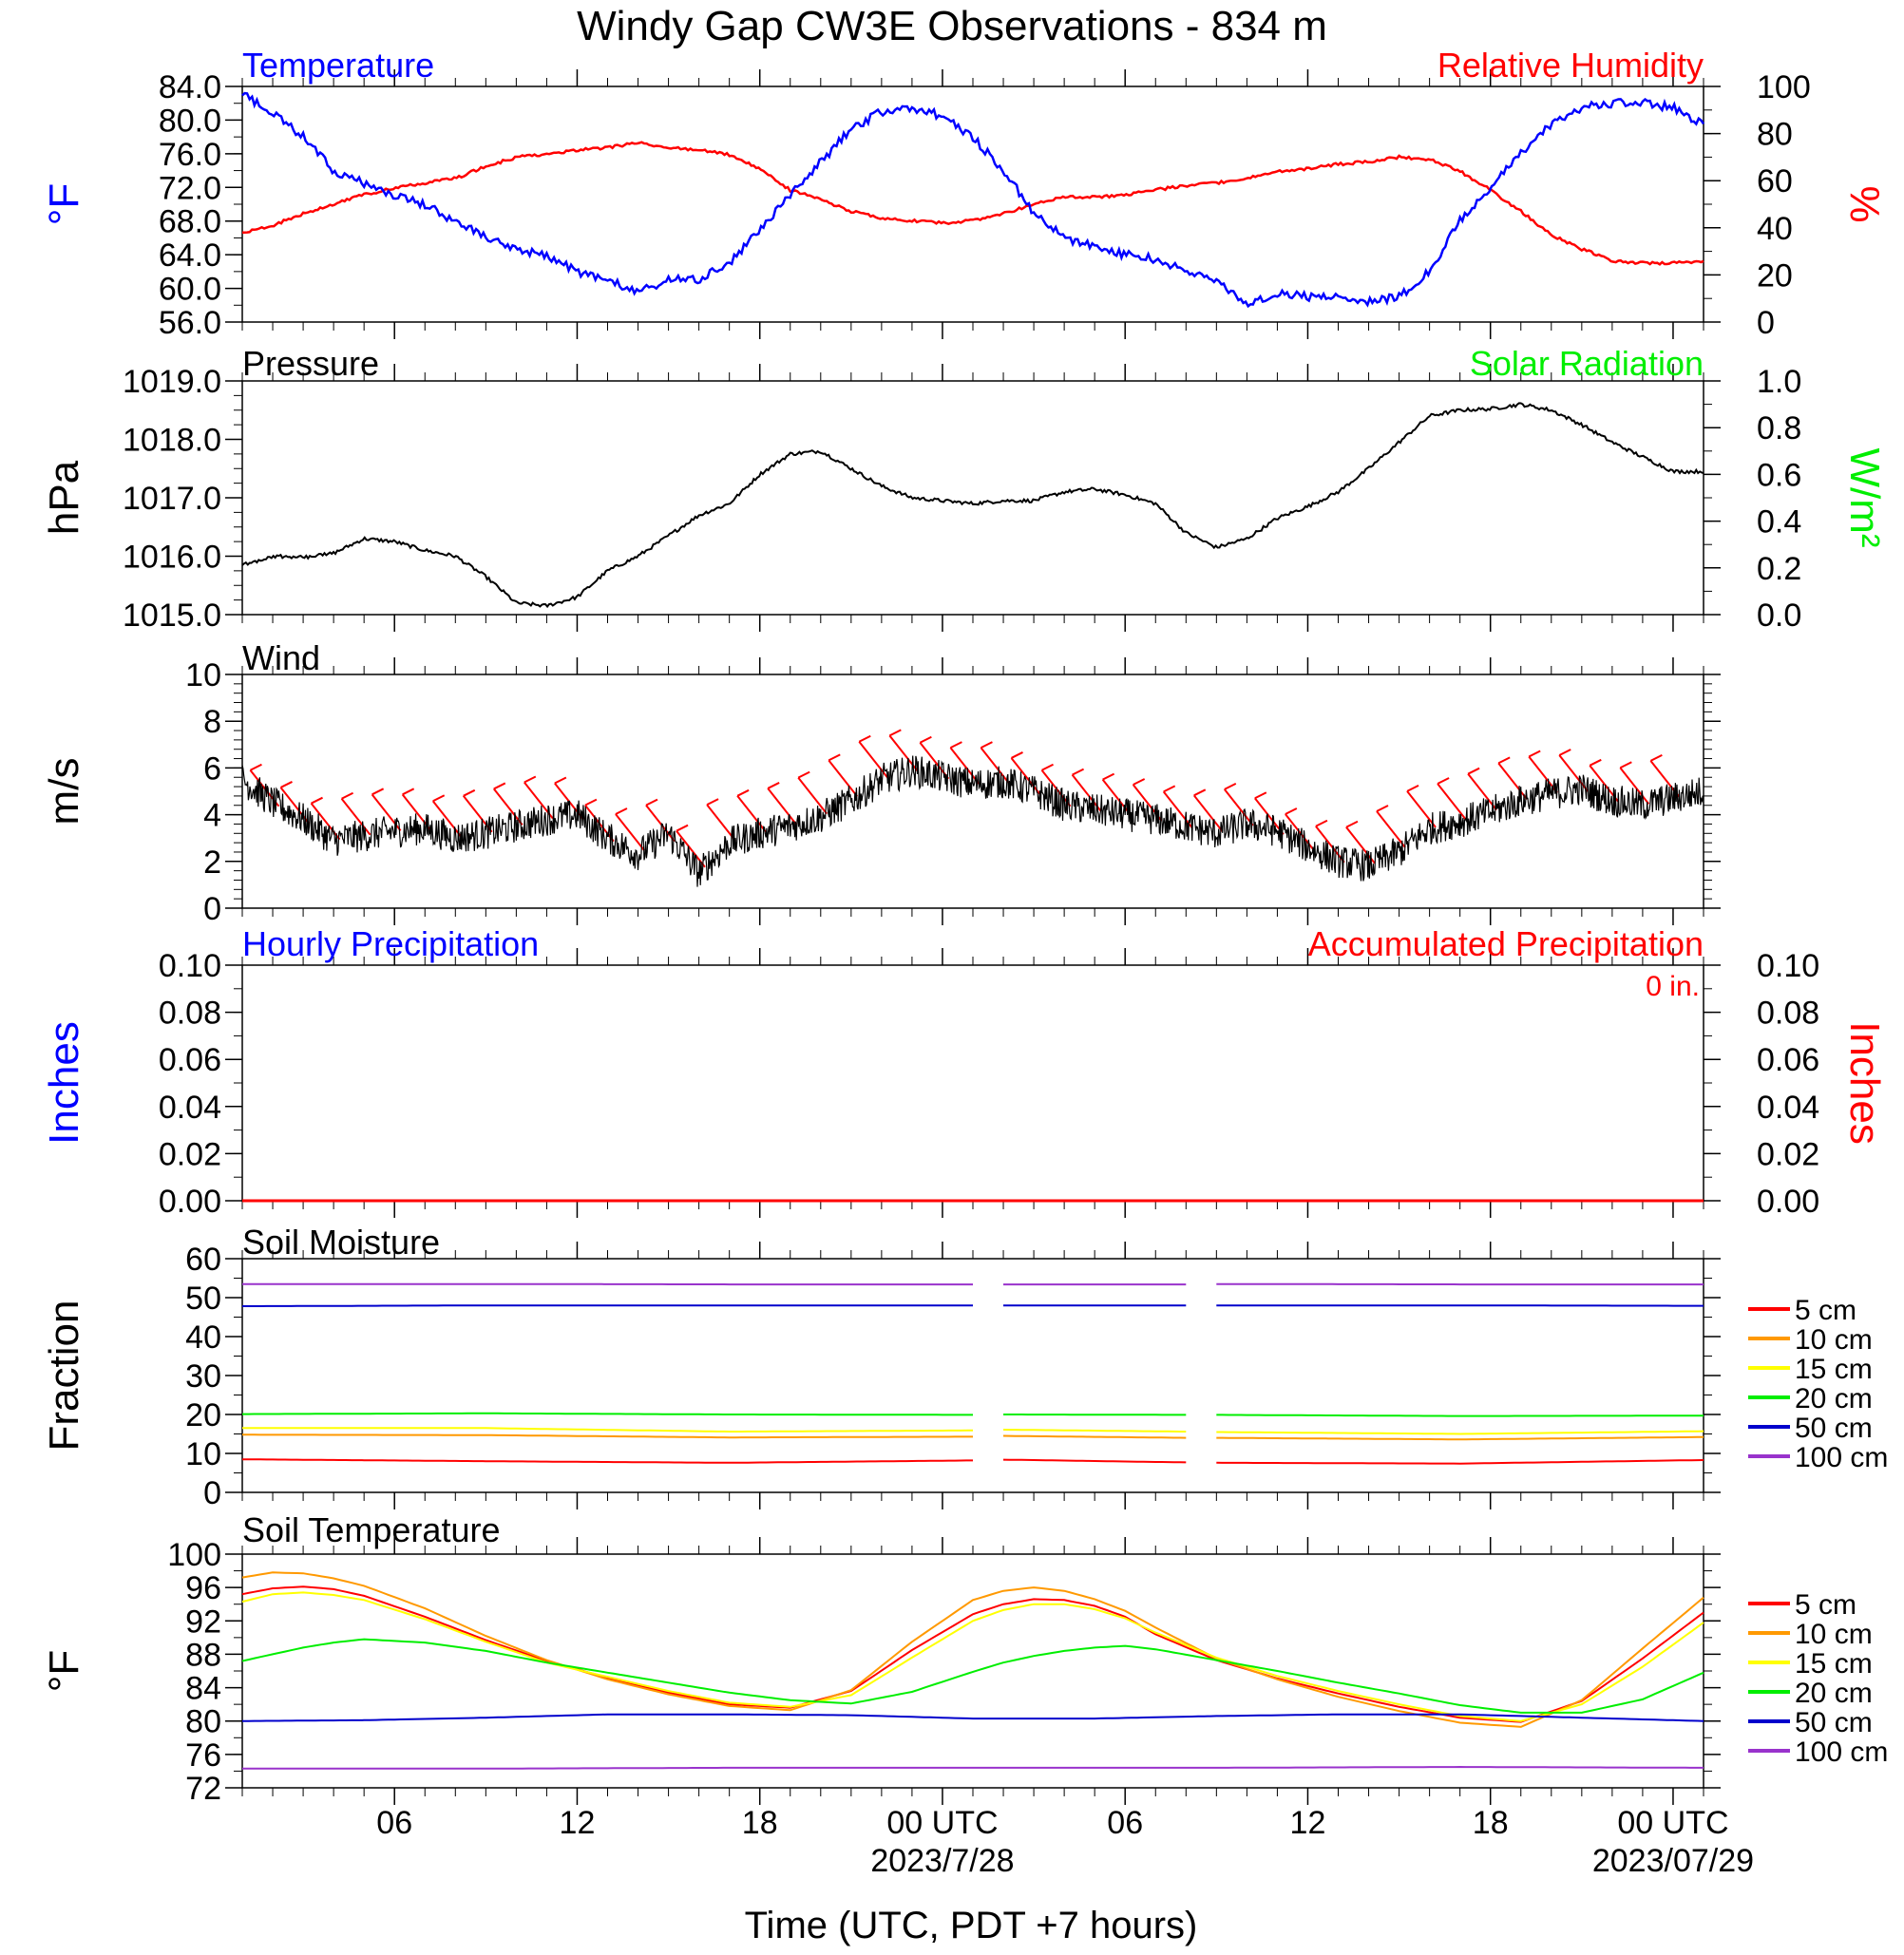  Describe the element at coordinates (1779, 616) in the screenshot. I see `pressure-right-tick-label: 0.0` at that location.